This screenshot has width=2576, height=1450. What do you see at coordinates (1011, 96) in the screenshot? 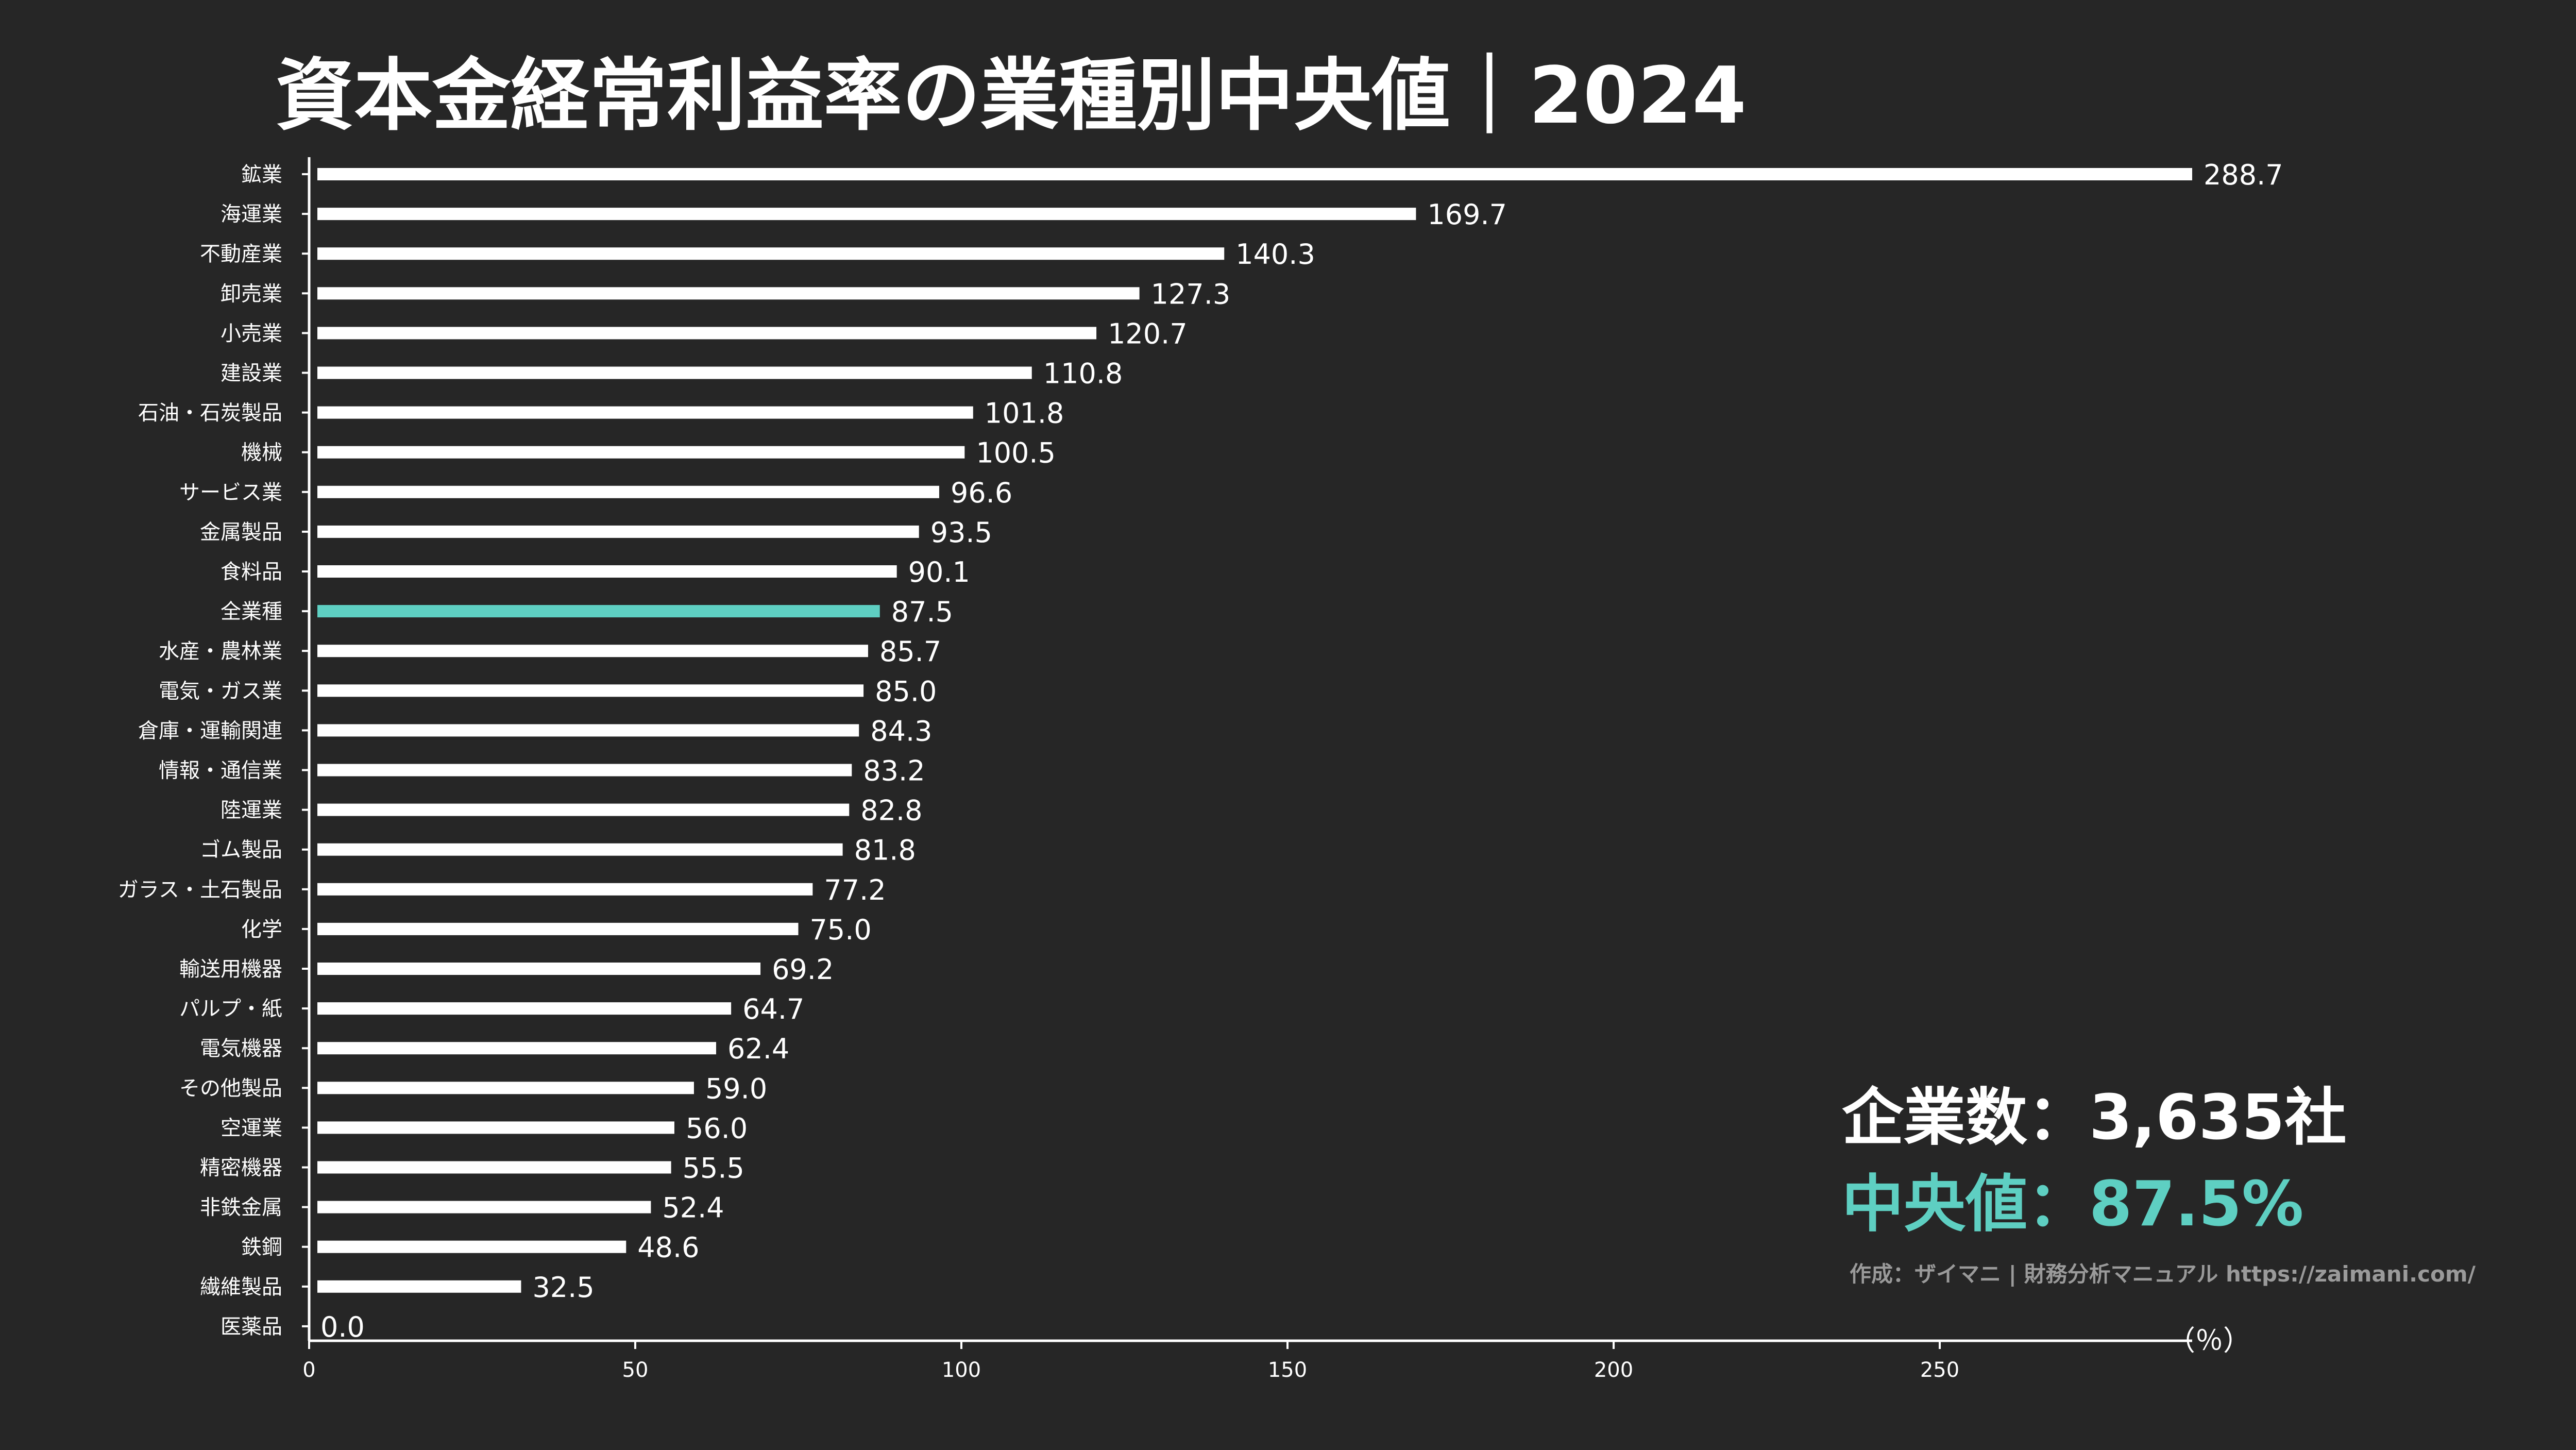
I see `chart-title: 資本金経常利益率の業種別中央値｜2024` at bounding box center [1011, 96].